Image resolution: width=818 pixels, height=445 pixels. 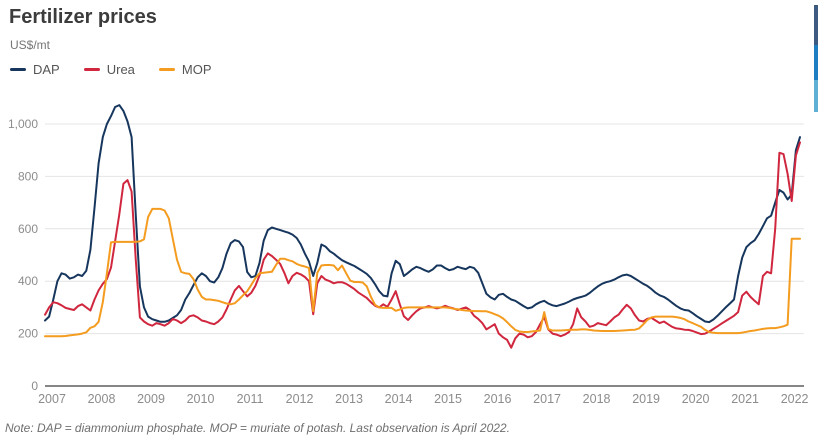 I want to click on legend-item-urea: Urea, so click(x=109, y=69).